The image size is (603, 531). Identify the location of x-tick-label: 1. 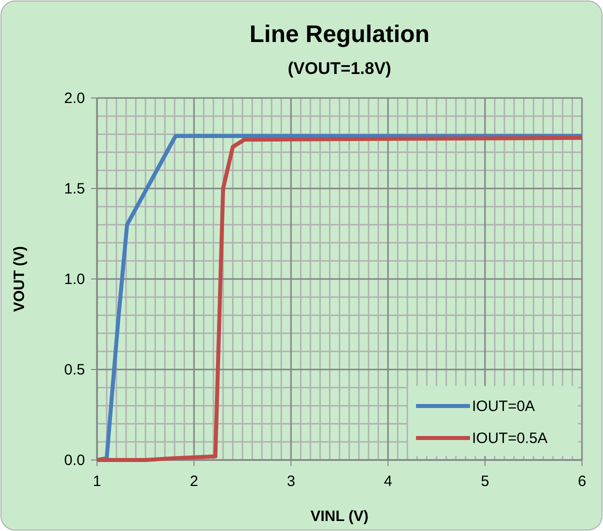
(97, 481).